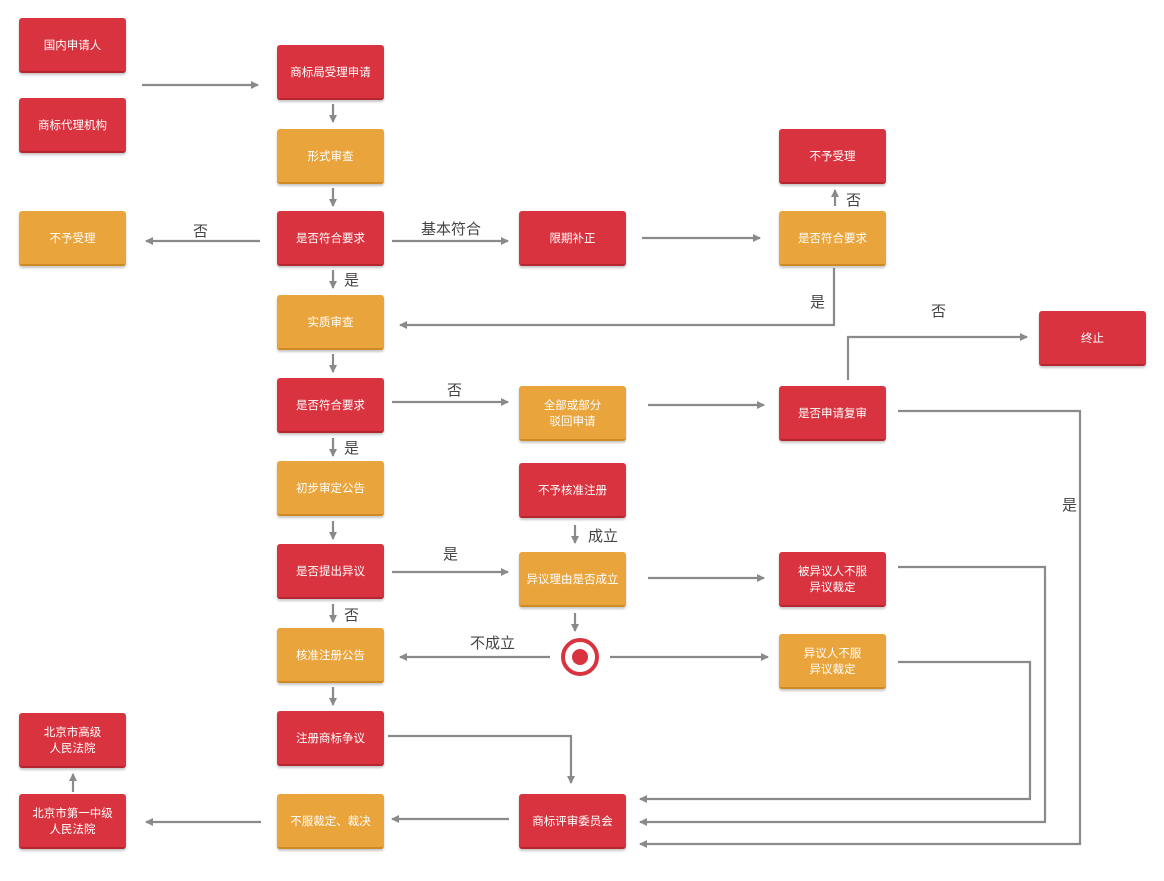  I want to click on node-beijing-high-court: 北京市高级 人民法院, so click(72, 740).